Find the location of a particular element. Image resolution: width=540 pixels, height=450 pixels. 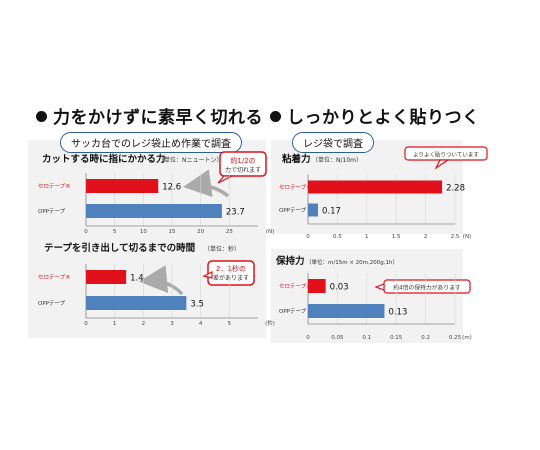

holding-tick-label: 0.1 is located at coordinates (366, 338).